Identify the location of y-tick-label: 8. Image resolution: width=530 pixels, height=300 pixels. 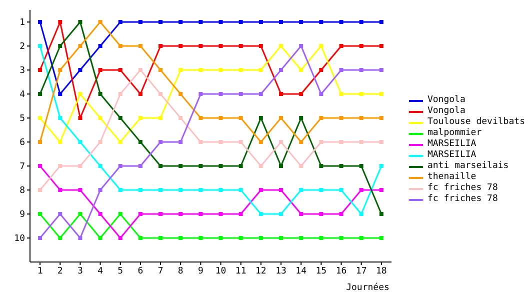
(22, 191).